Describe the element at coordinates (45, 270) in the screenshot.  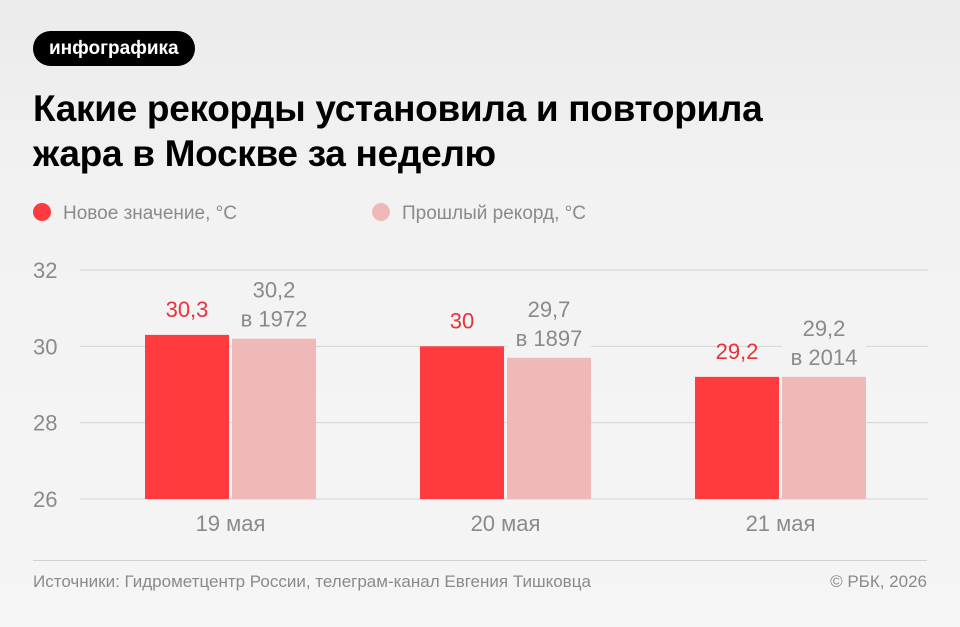
I see `y-tick-label: 32` at that location.